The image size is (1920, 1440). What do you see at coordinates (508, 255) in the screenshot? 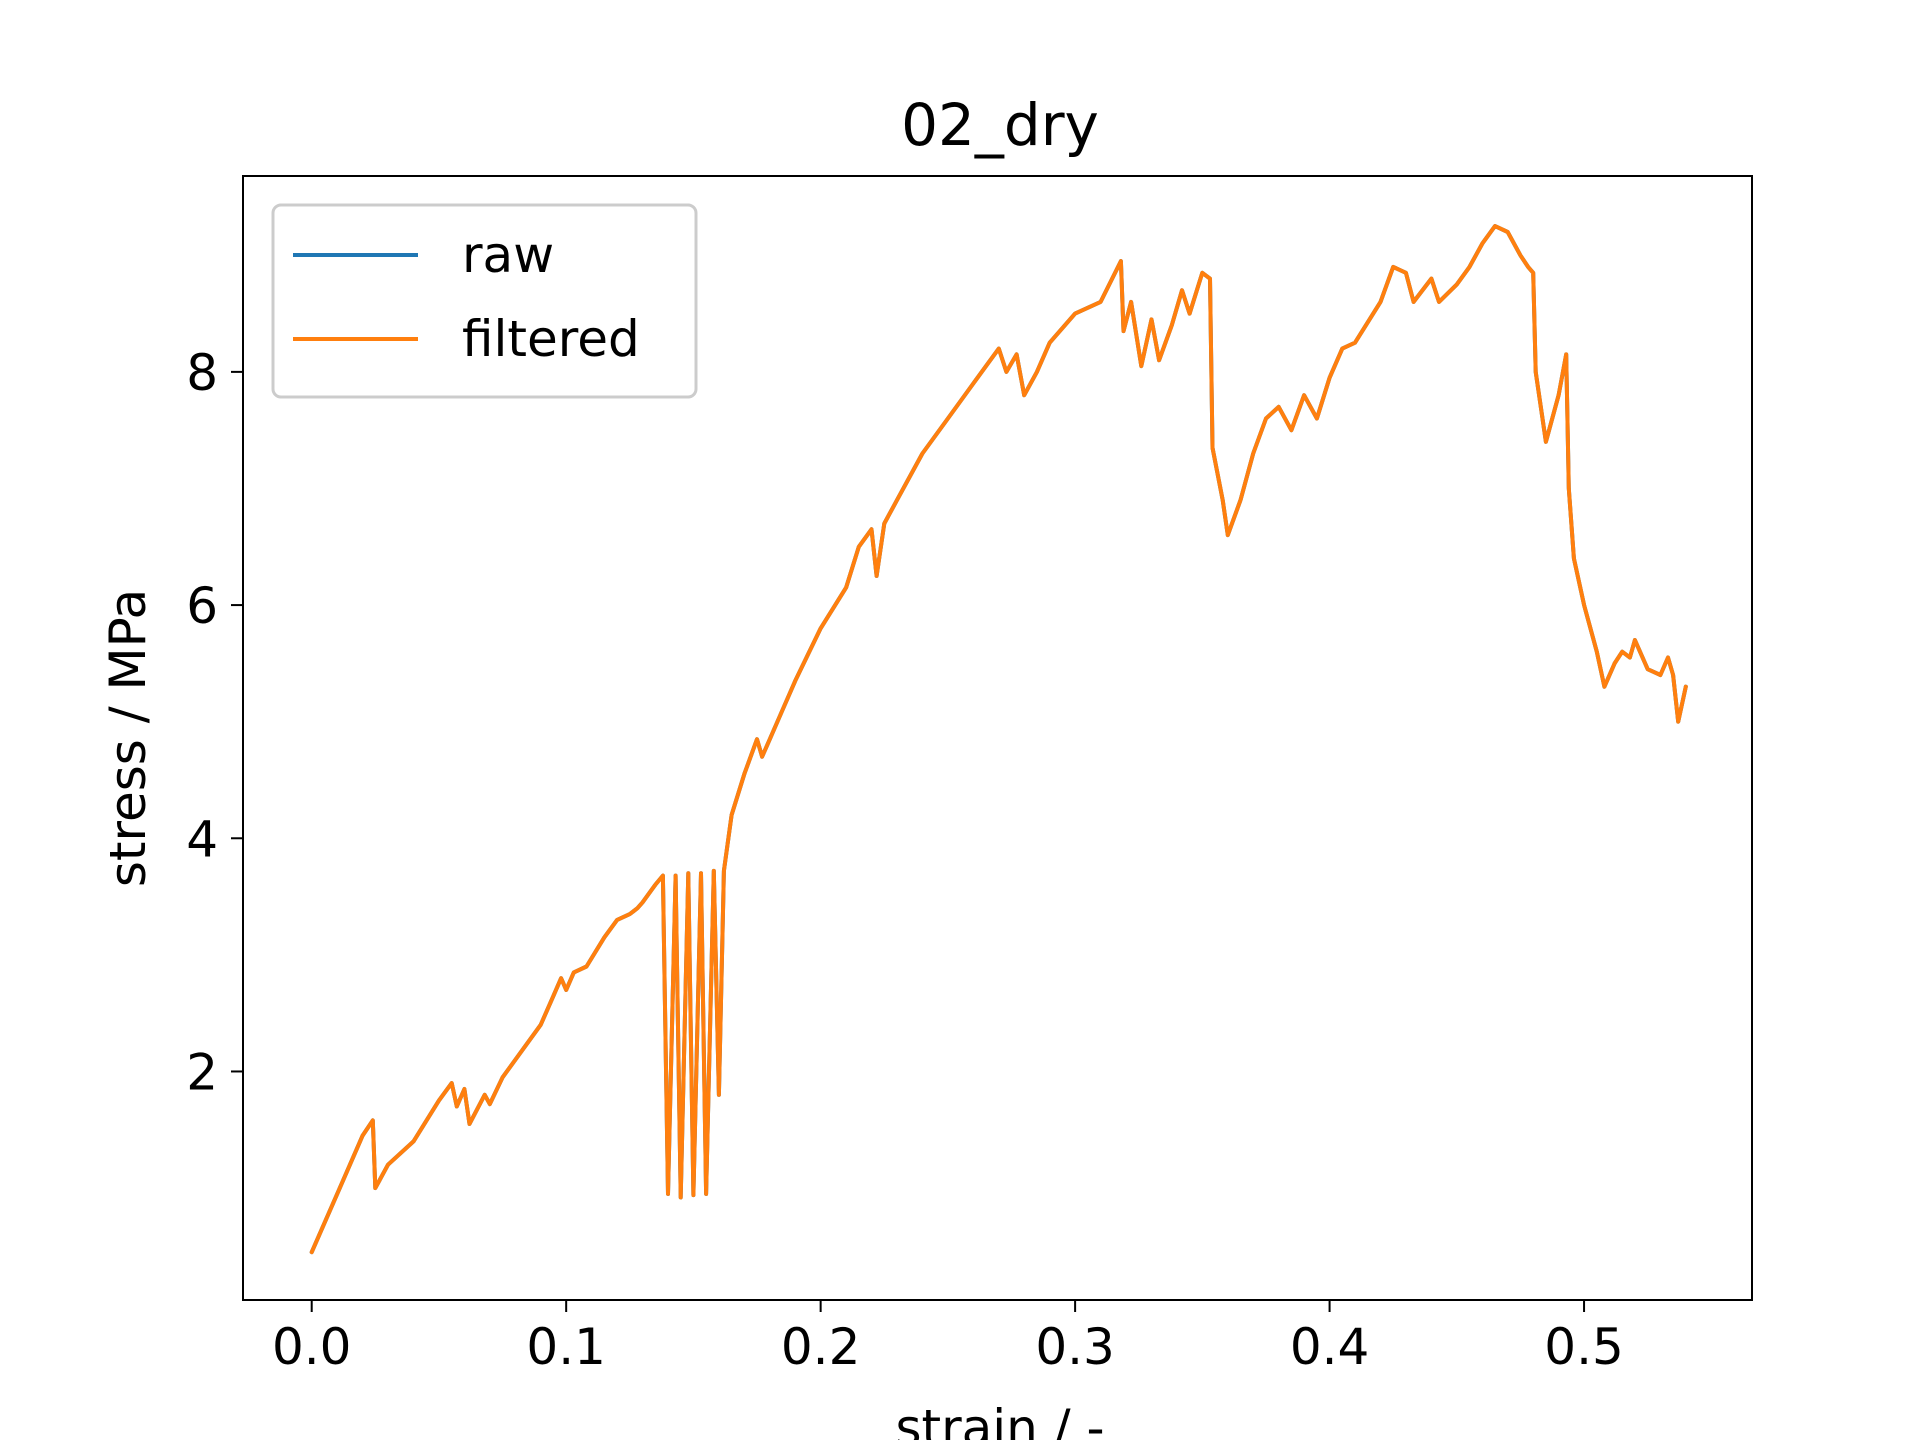
I see `legend-raw-label: raw` at bounding box center [508, 255].